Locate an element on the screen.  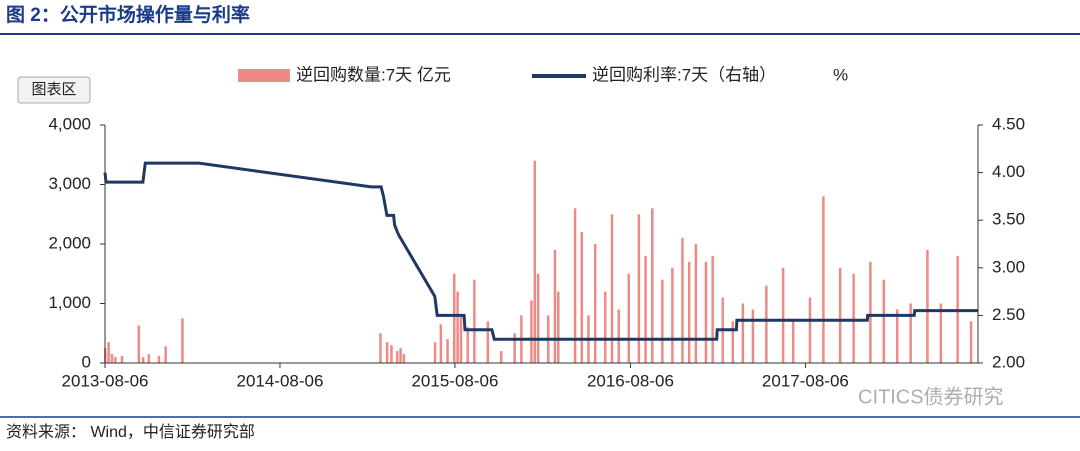
legend-swatch is located at coordinates (264, 75).